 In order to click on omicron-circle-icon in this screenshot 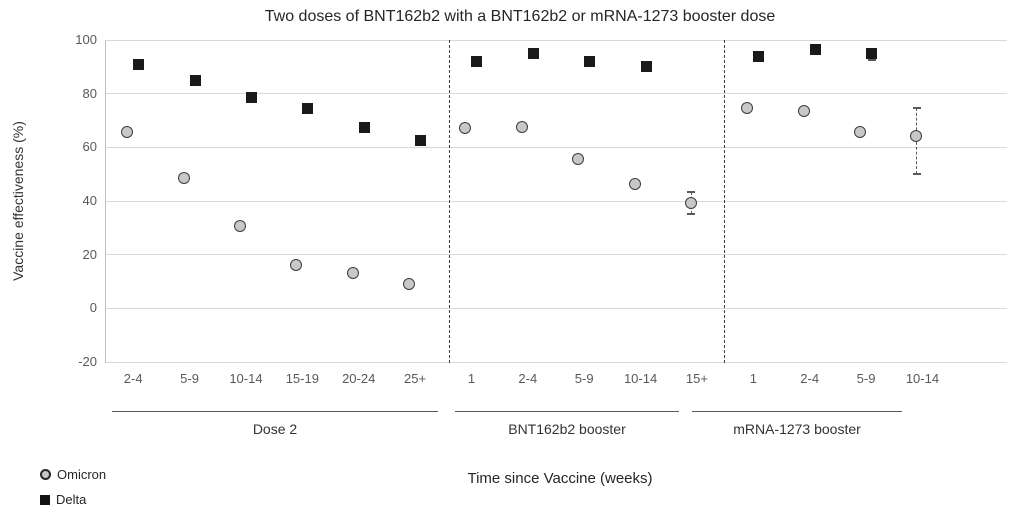, I will do `click(45, 474)`.